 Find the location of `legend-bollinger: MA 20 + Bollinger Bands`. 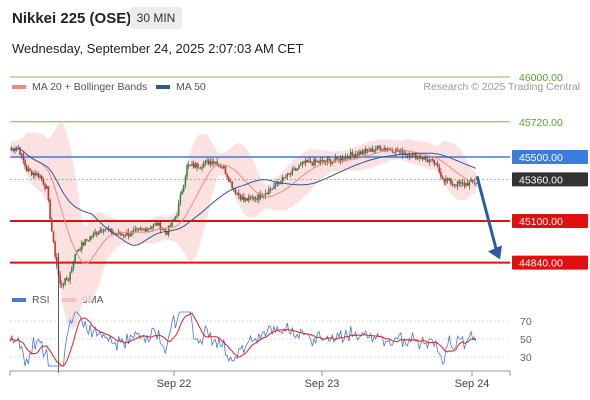

legend-bollinger: MA 20 + Bollinger Bands is located at coordinates (79, 87).